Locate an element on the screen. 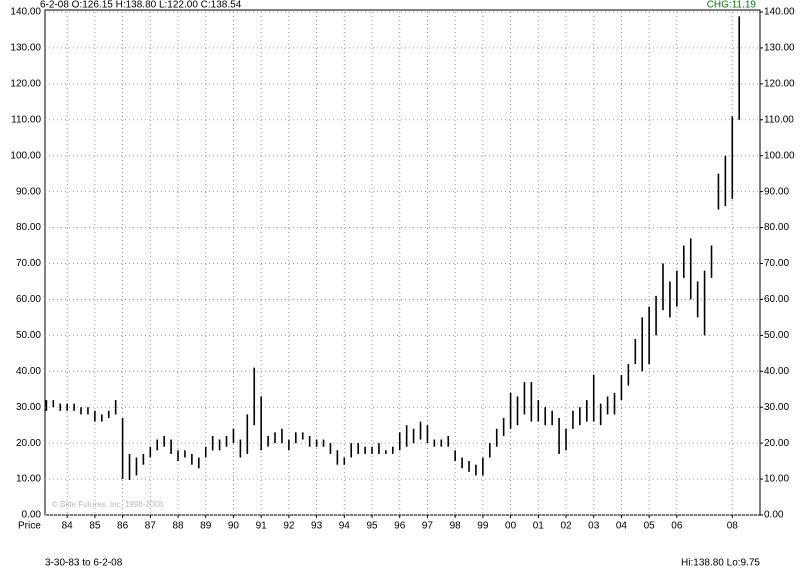 The height and width of the screenshot is (575, 800). watermark: © Bitte Futures, Inc. 1998-2008 is located at coordinates (108, 504).